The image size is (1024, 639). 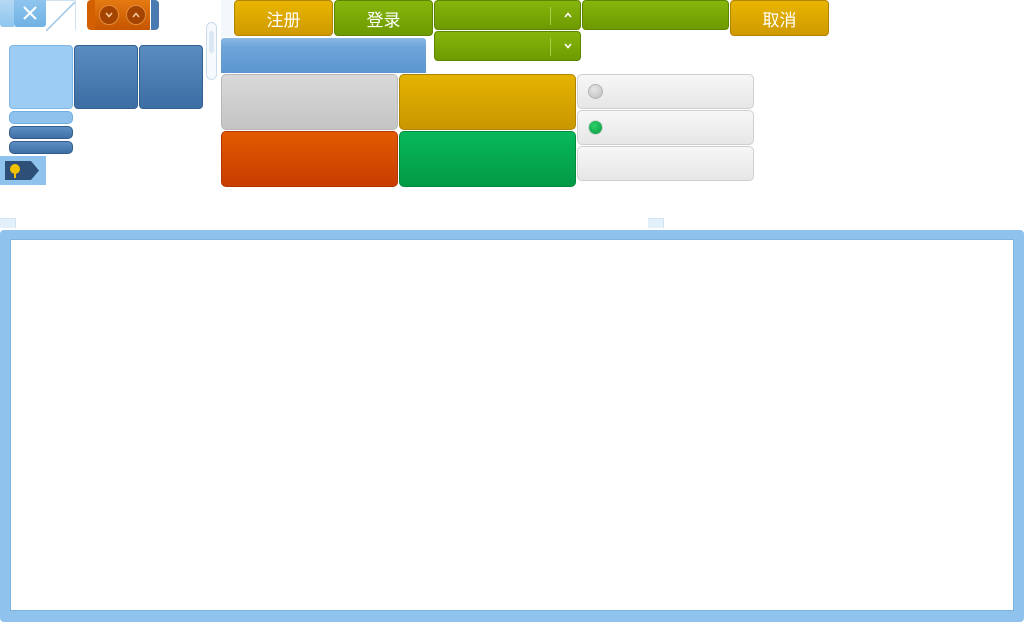 What do you see at coordinates (171, 77) in the screenshot?
I see `dark-blue-tile-hover` at bounding box center [171, 77].